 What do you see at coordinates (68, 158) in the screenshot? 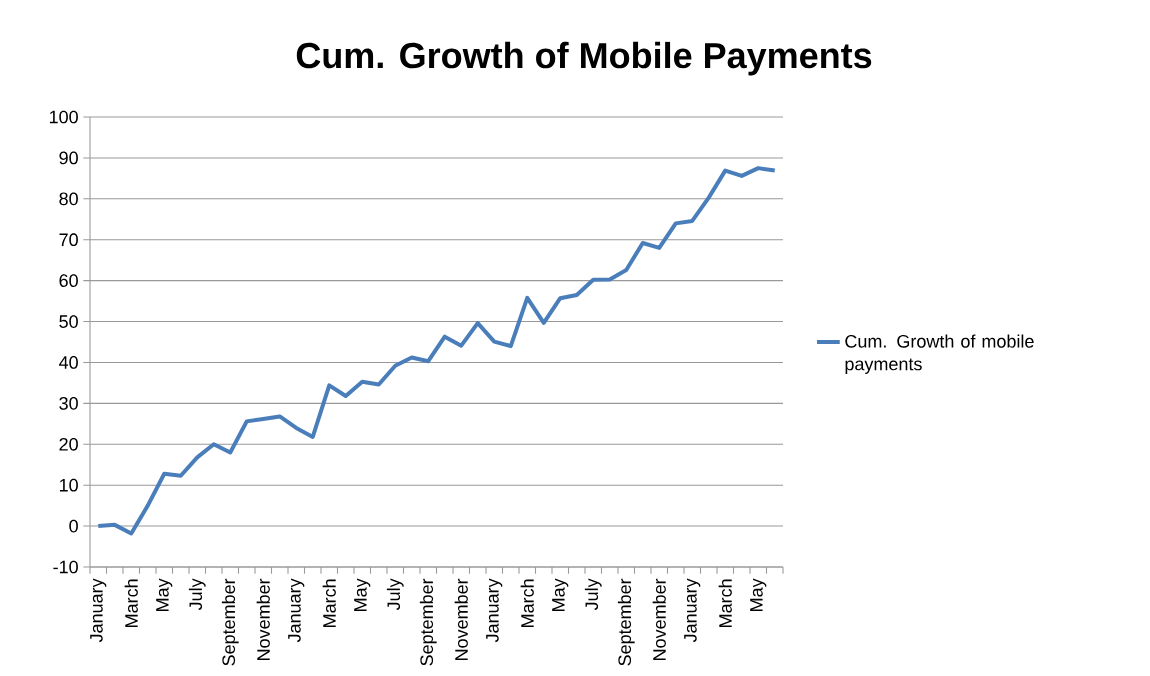
I see `y-tick-label: 90` at bounding box center [68, 158].